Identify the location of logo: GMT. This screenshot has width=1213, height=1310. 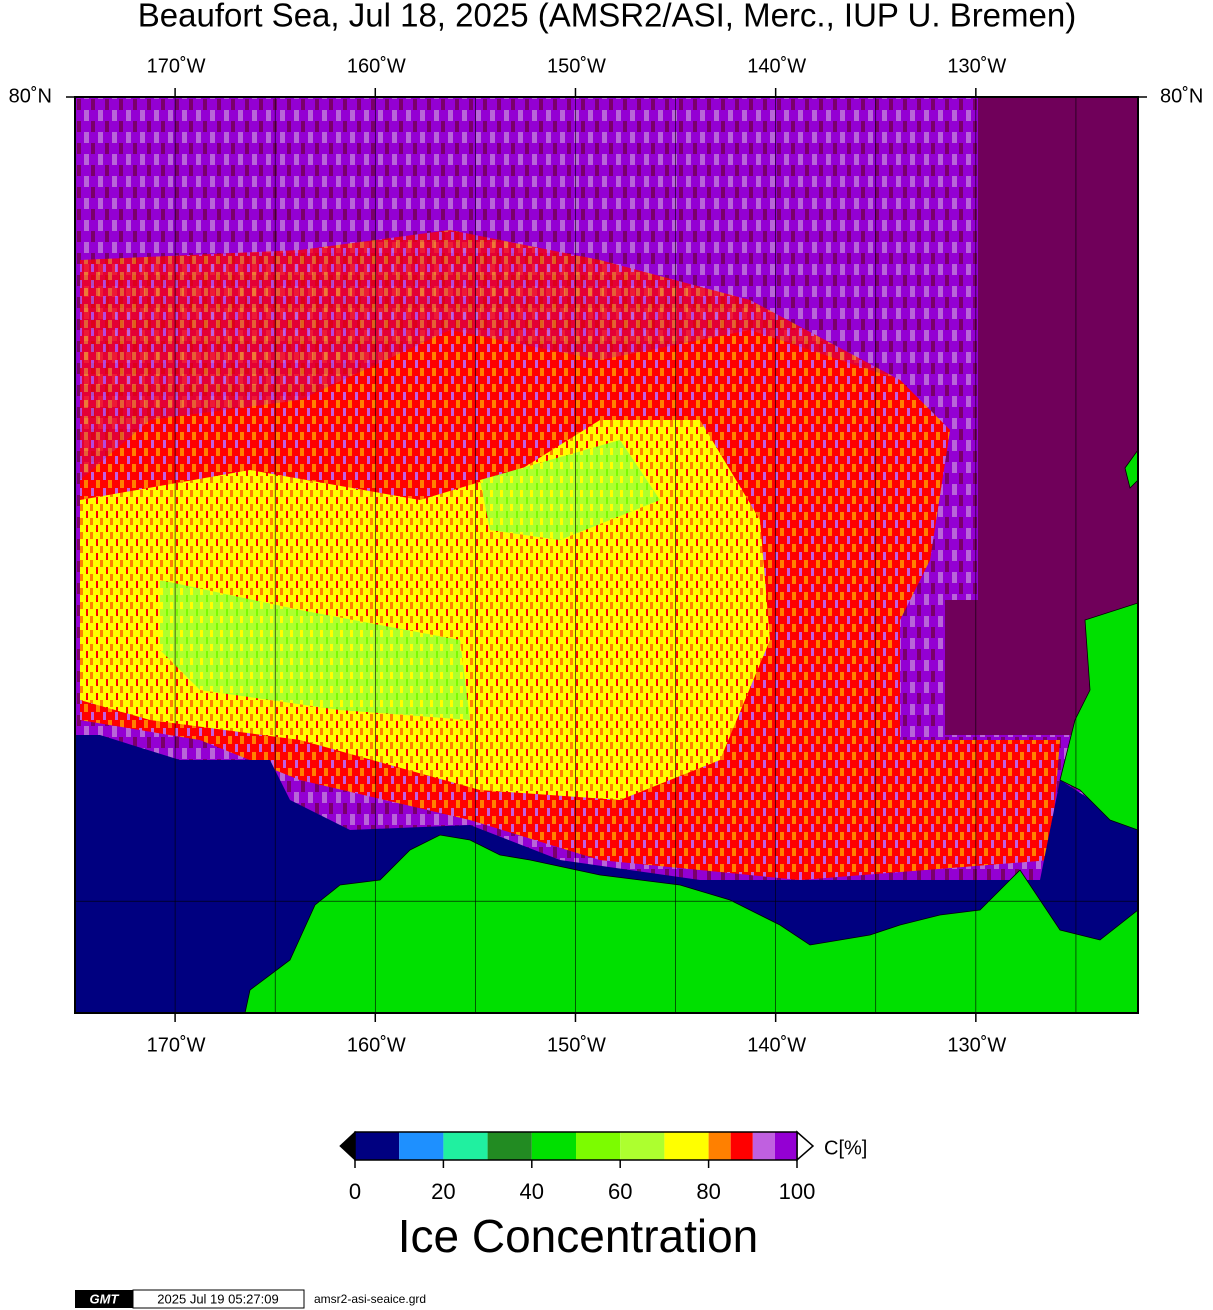
(105, 1298).